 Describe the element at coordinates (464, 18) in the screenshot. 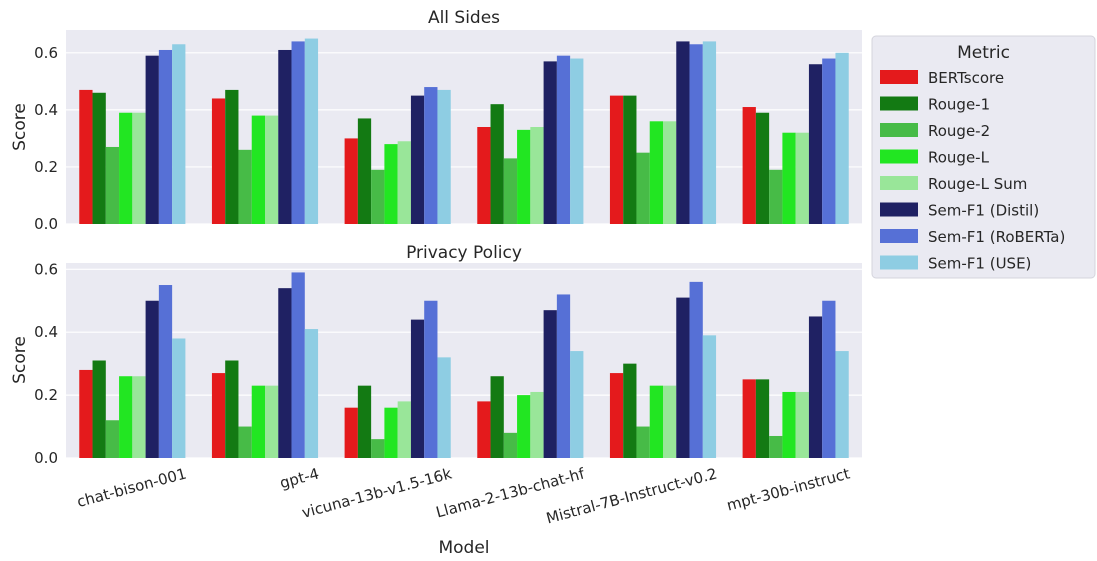

I see `panel-title: All Sides` at that location.